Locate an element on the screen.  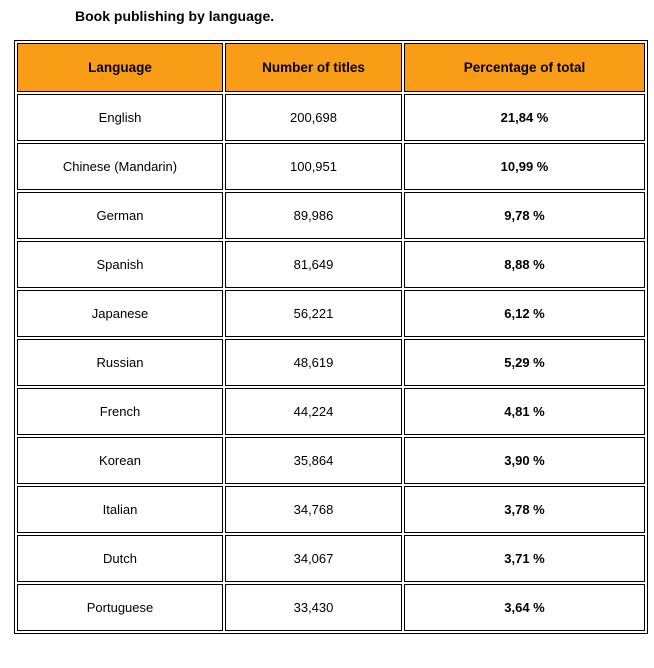
cell-number-of-titles: 35,864 is located at coordinates (313, 460).